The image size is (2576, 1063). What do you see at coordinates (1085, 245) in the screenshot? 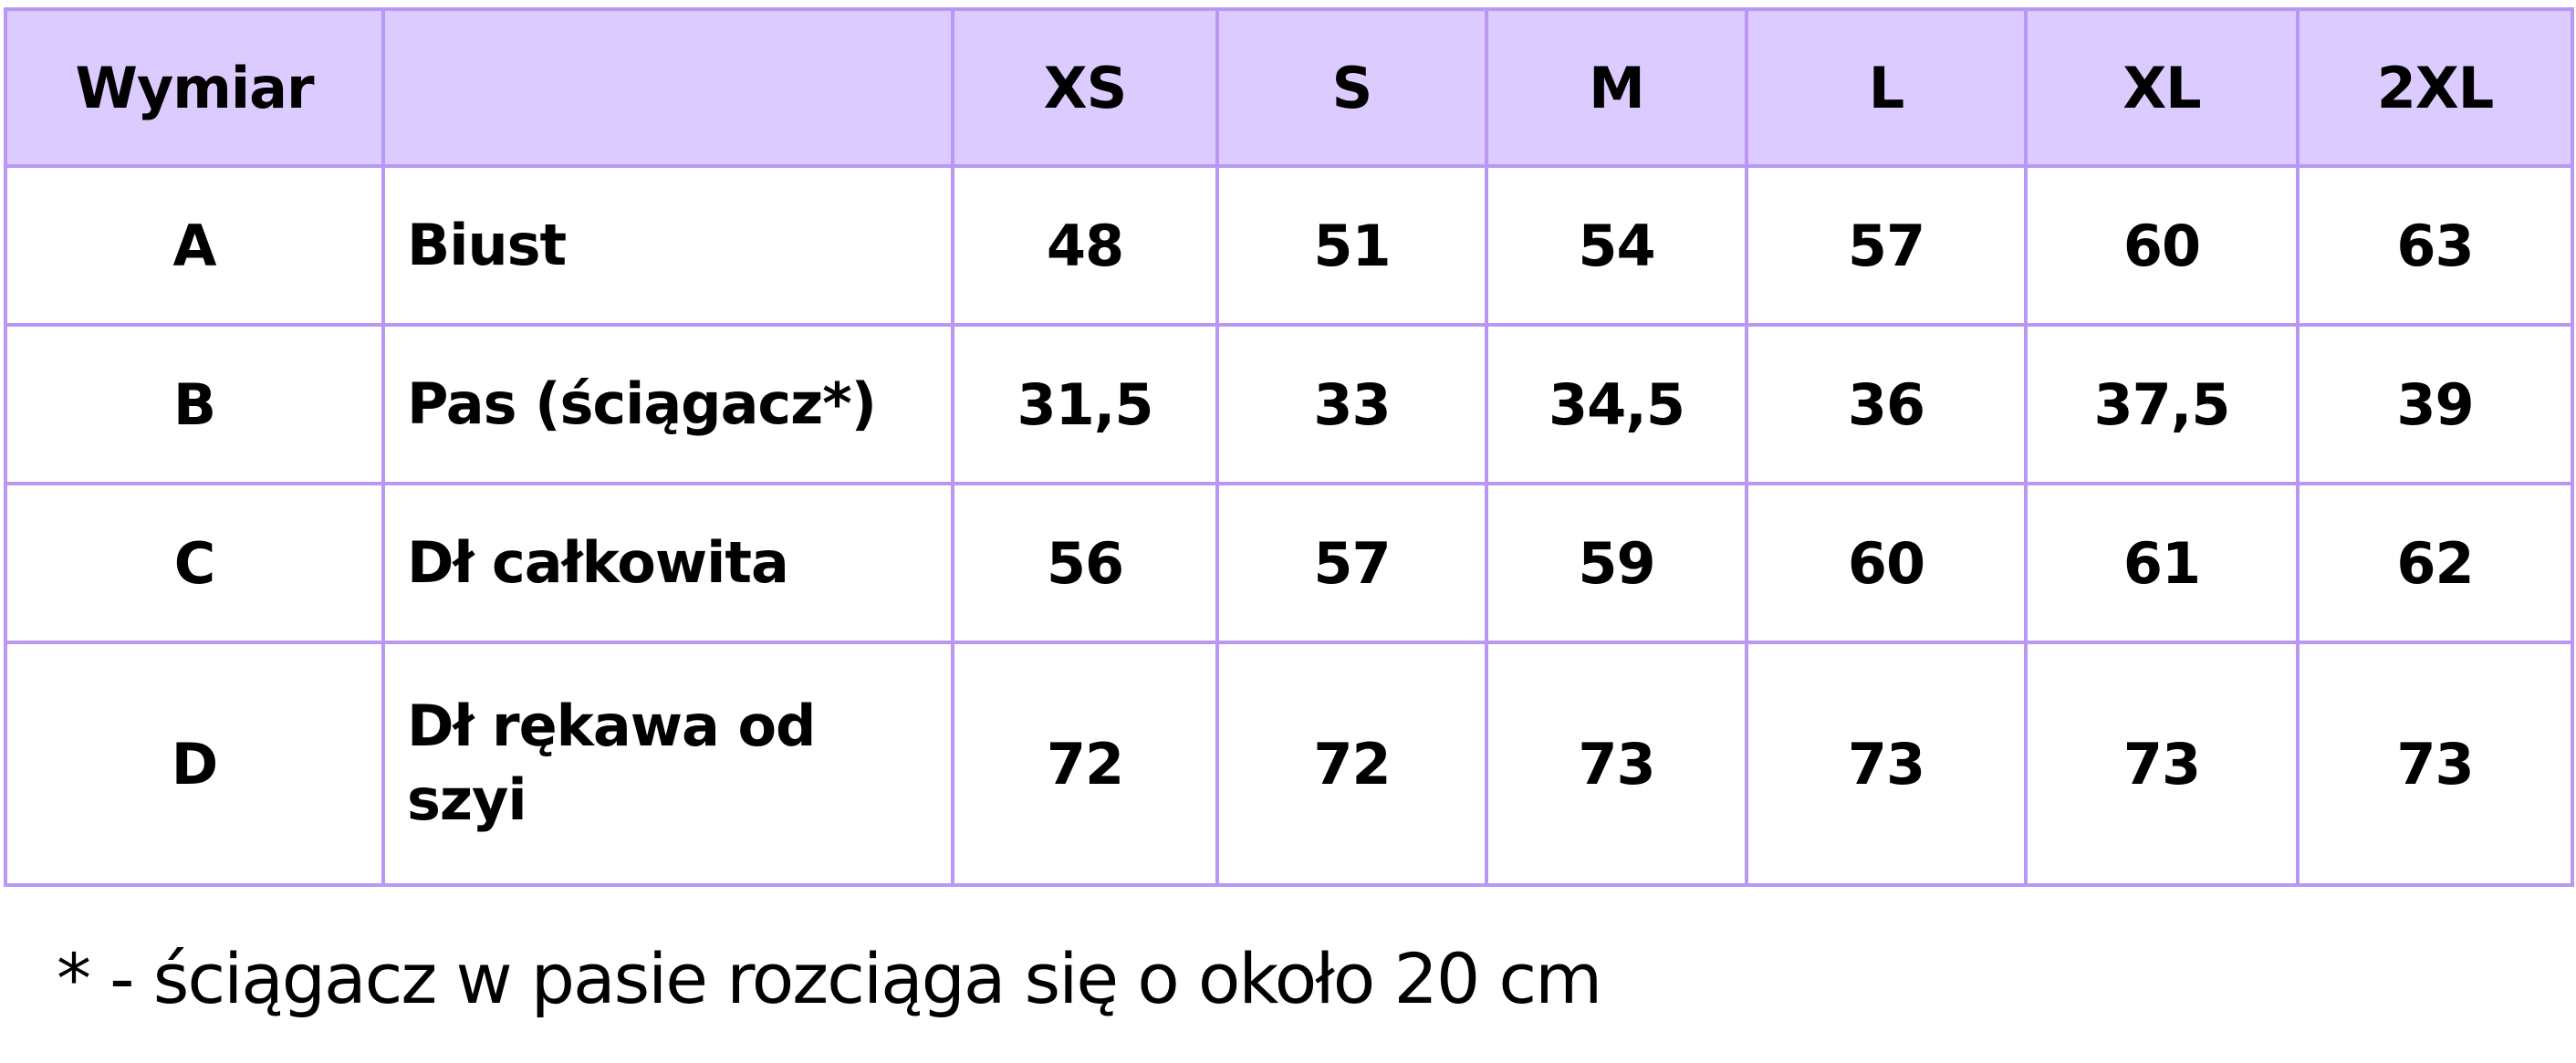
I see `value-cell: 48` at bounding box center [1085, 245].